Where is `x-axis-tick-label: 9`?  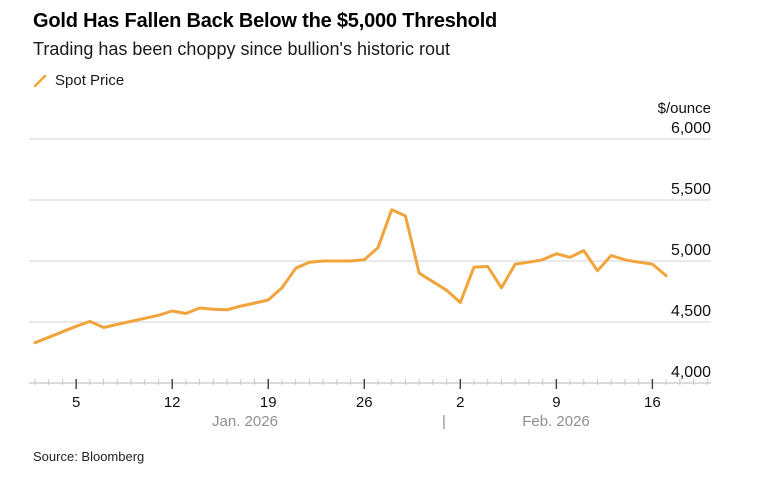 x-axis-tick-label: 9 is located at coordinates (556, 402).